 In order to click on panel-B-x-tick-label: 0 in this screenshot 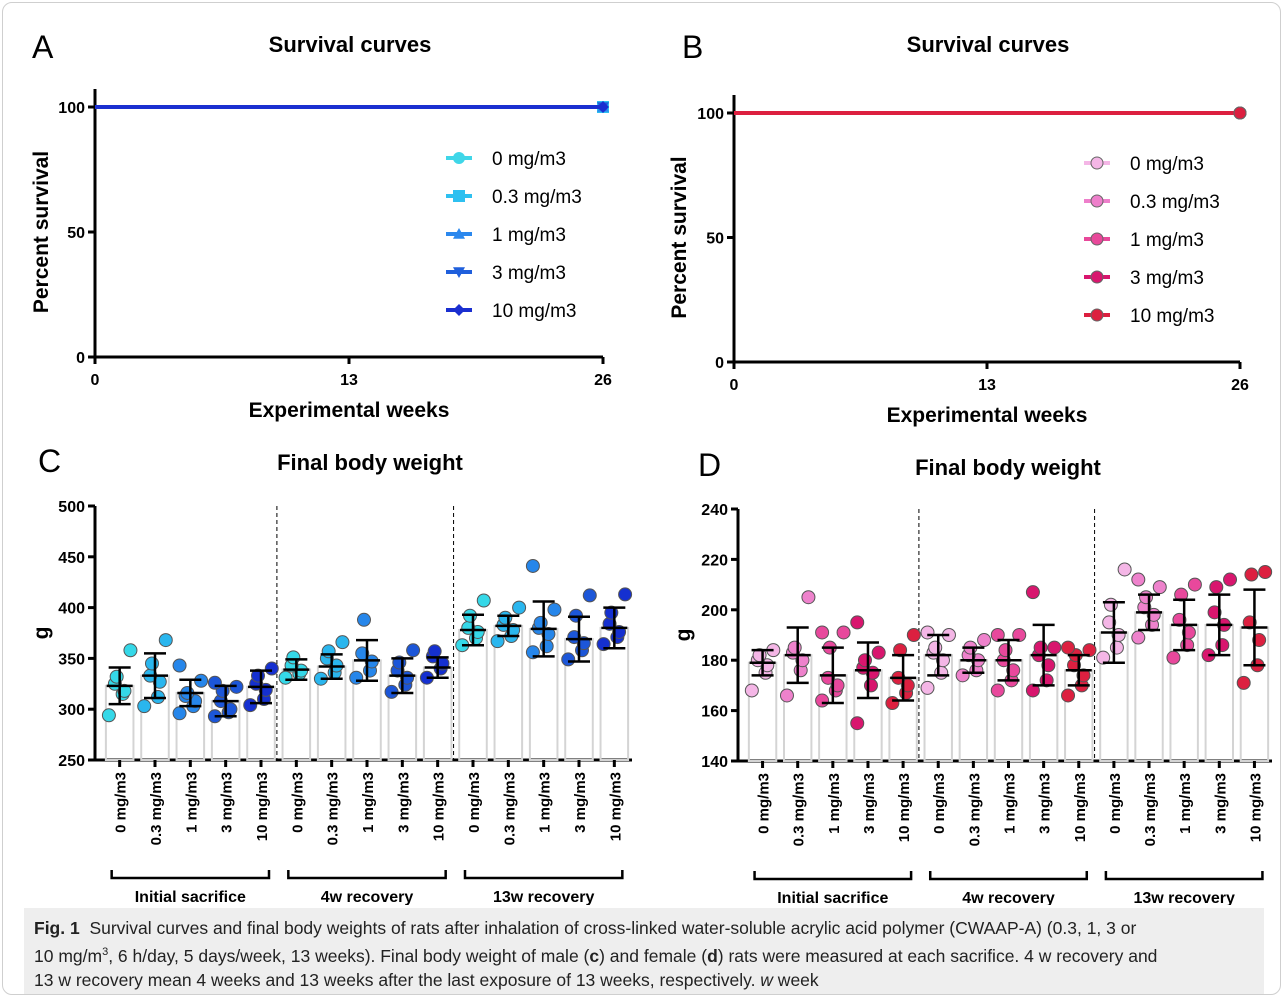, I will do `click(734, 385)`.